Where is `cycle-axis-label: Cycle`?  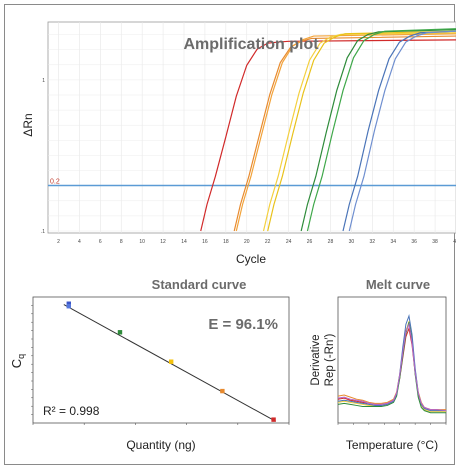 cycle-axis-label: Cycle is located at coordinates (251, 259).